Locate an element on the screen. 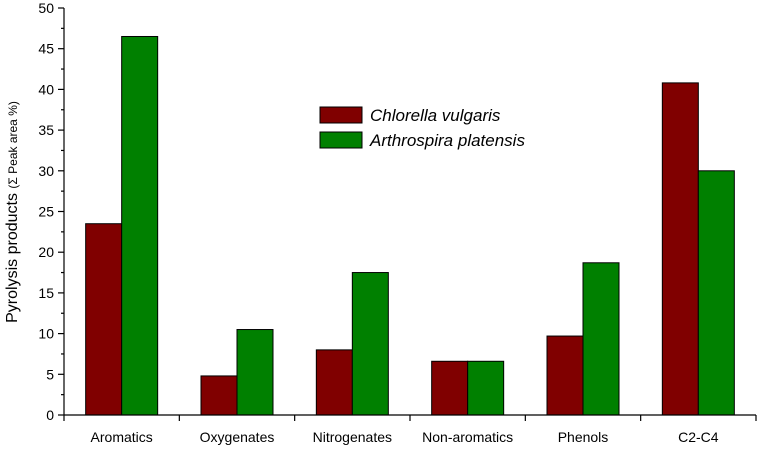 Image resolution: width=767 pixels, height=450 pixels. y-tick-label: 20 is located at coordinates (46, 252).